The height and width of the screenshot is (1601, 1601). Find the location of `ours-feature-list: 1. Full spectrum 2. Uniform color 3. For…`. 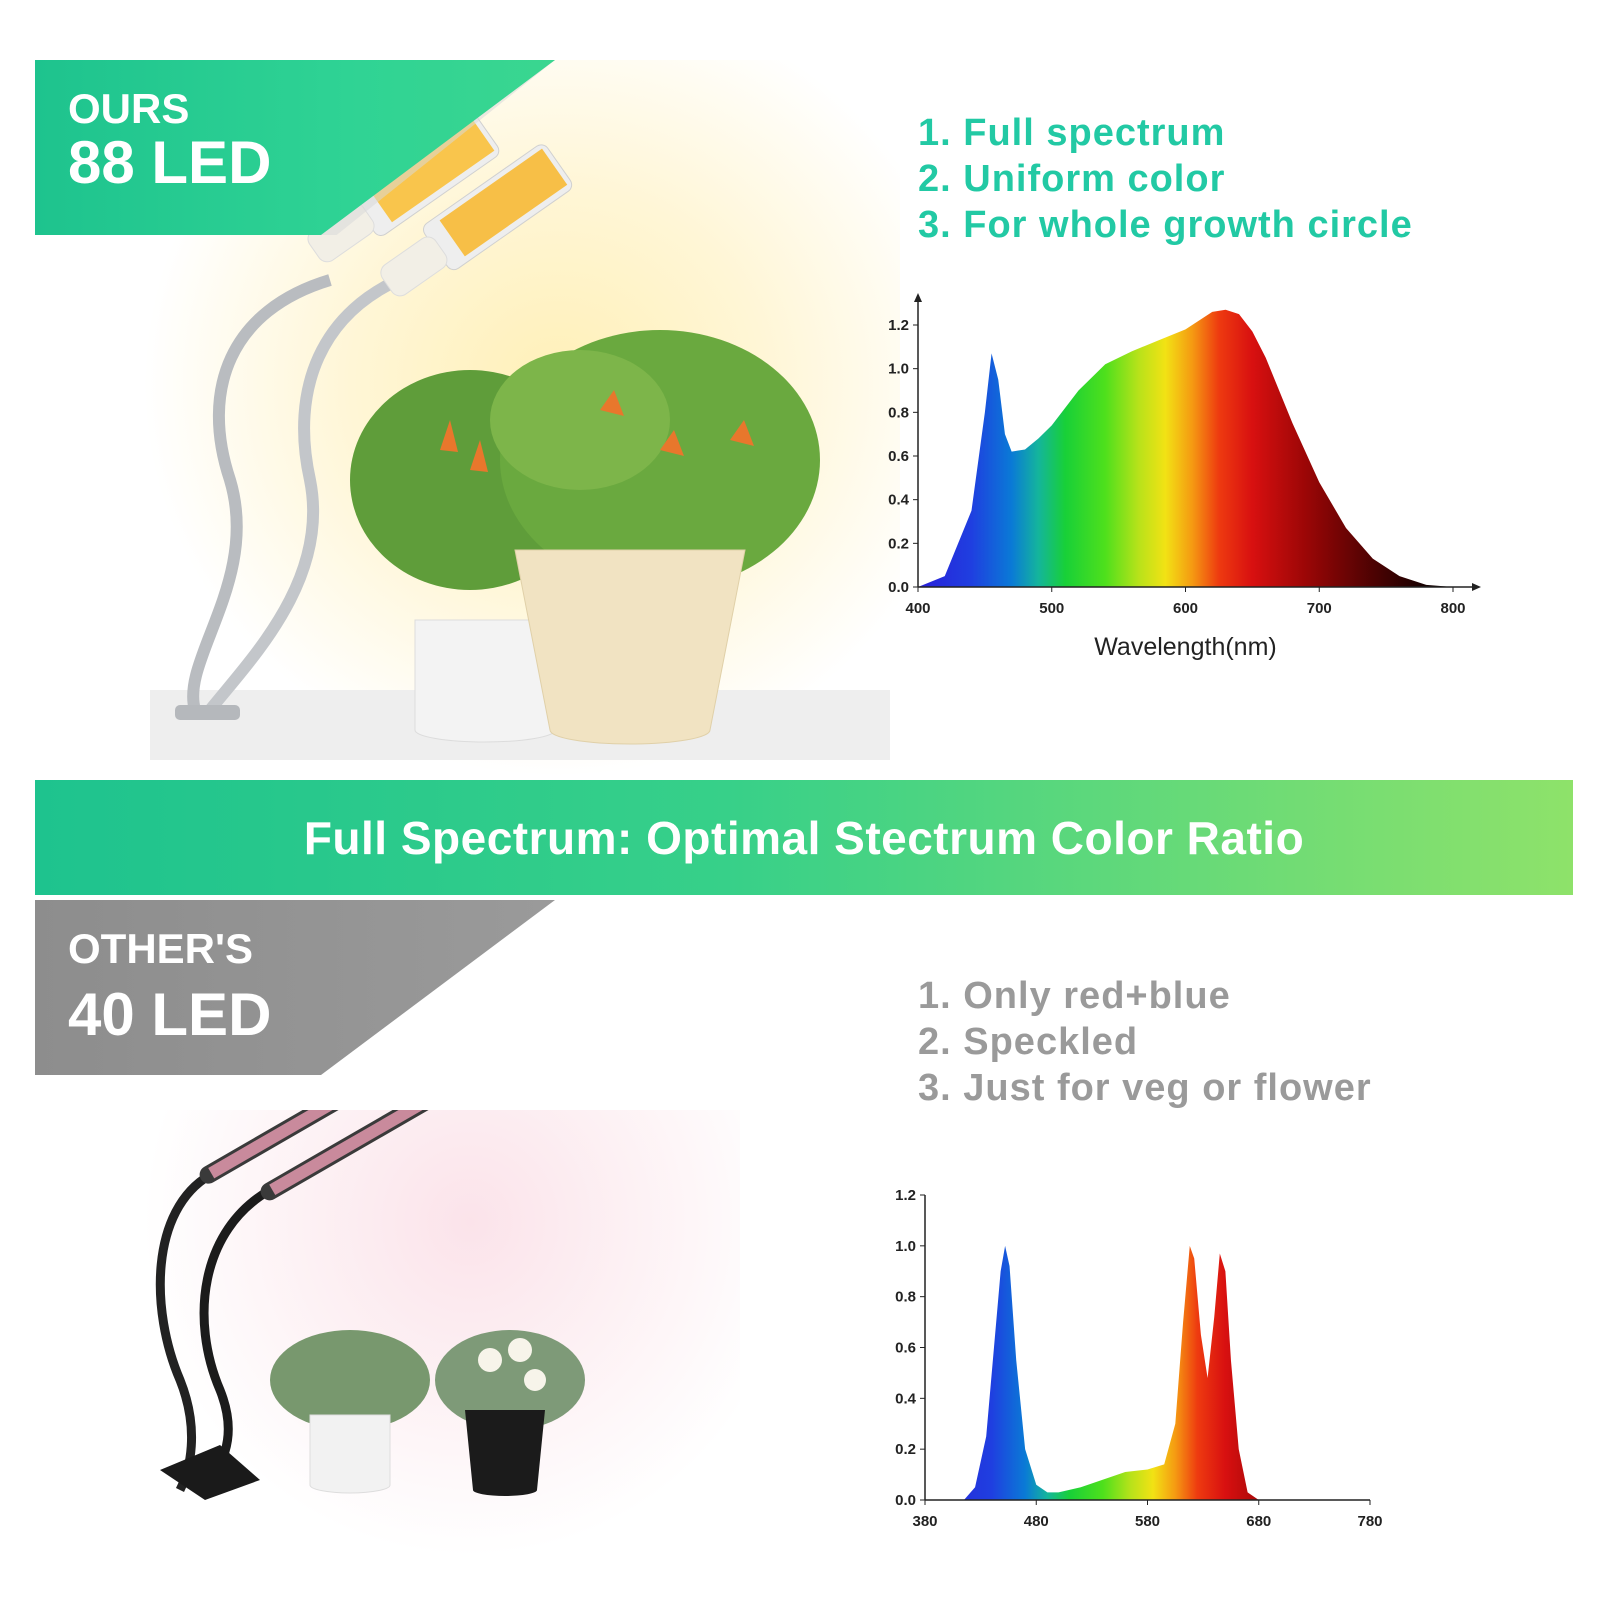

ours-feature-list: 1. Full spectrum 2. Uniform color 3. For… is located at coordinates (1165, 179).